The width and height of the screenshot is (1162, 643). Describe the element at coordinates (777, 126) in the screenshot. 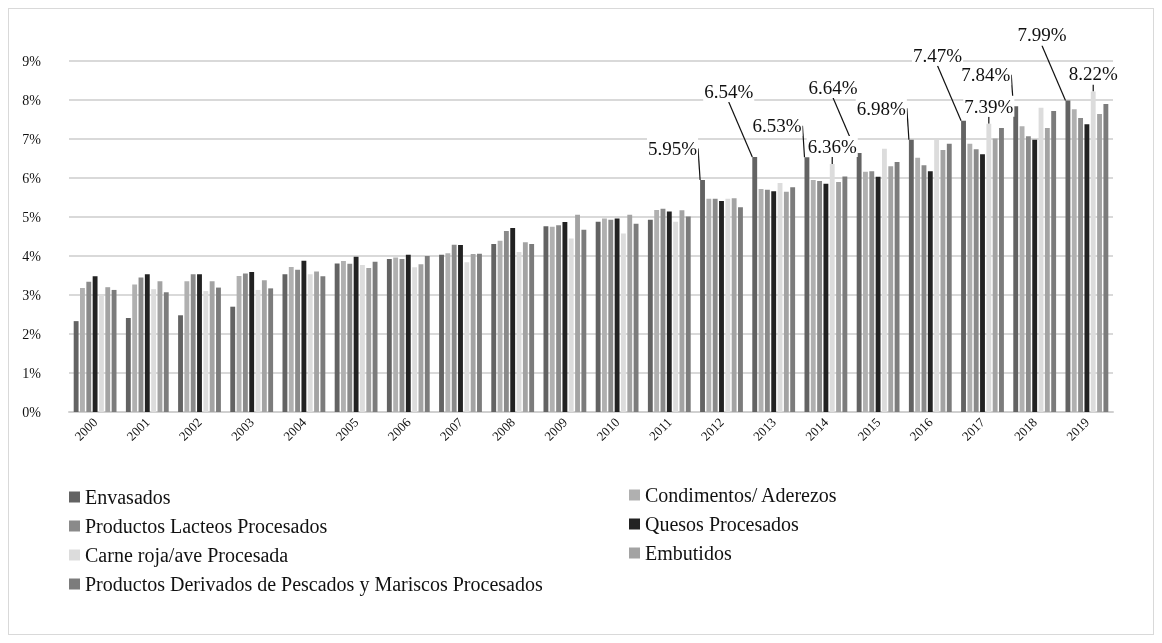

I see `data-label: 6.53%` at that location.